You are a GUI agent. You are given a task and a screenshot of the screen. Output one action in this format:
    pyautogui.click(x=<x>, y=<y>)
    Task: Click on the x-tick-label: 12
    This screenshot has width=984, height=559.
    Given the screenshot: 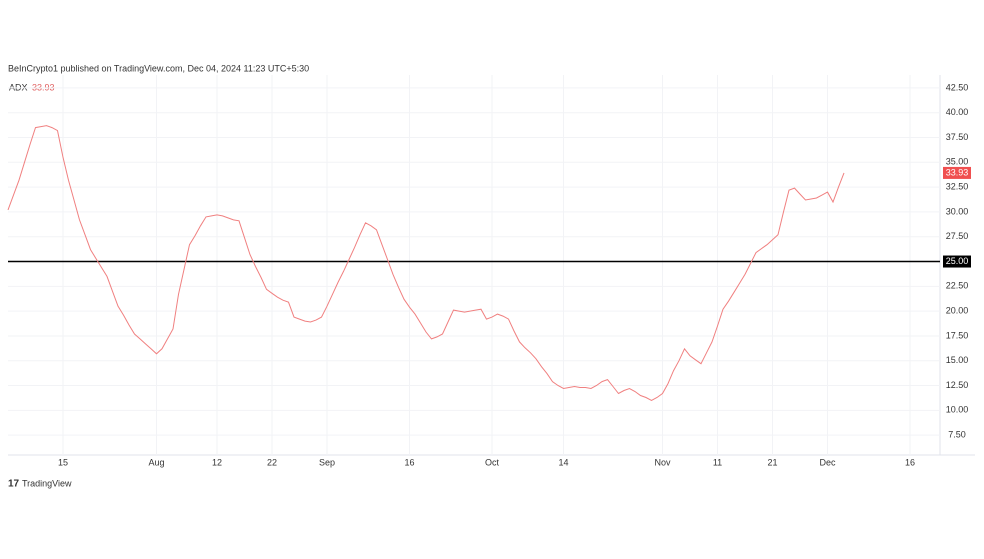 What is the action you would take?
    pyautogui.click(x=217, y=462)
    